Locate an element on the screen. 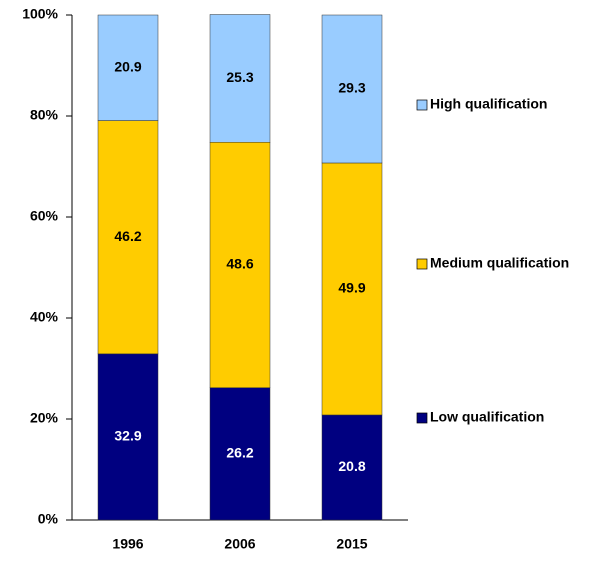  data-label: 29.3 is located at coordinates (351, 88).